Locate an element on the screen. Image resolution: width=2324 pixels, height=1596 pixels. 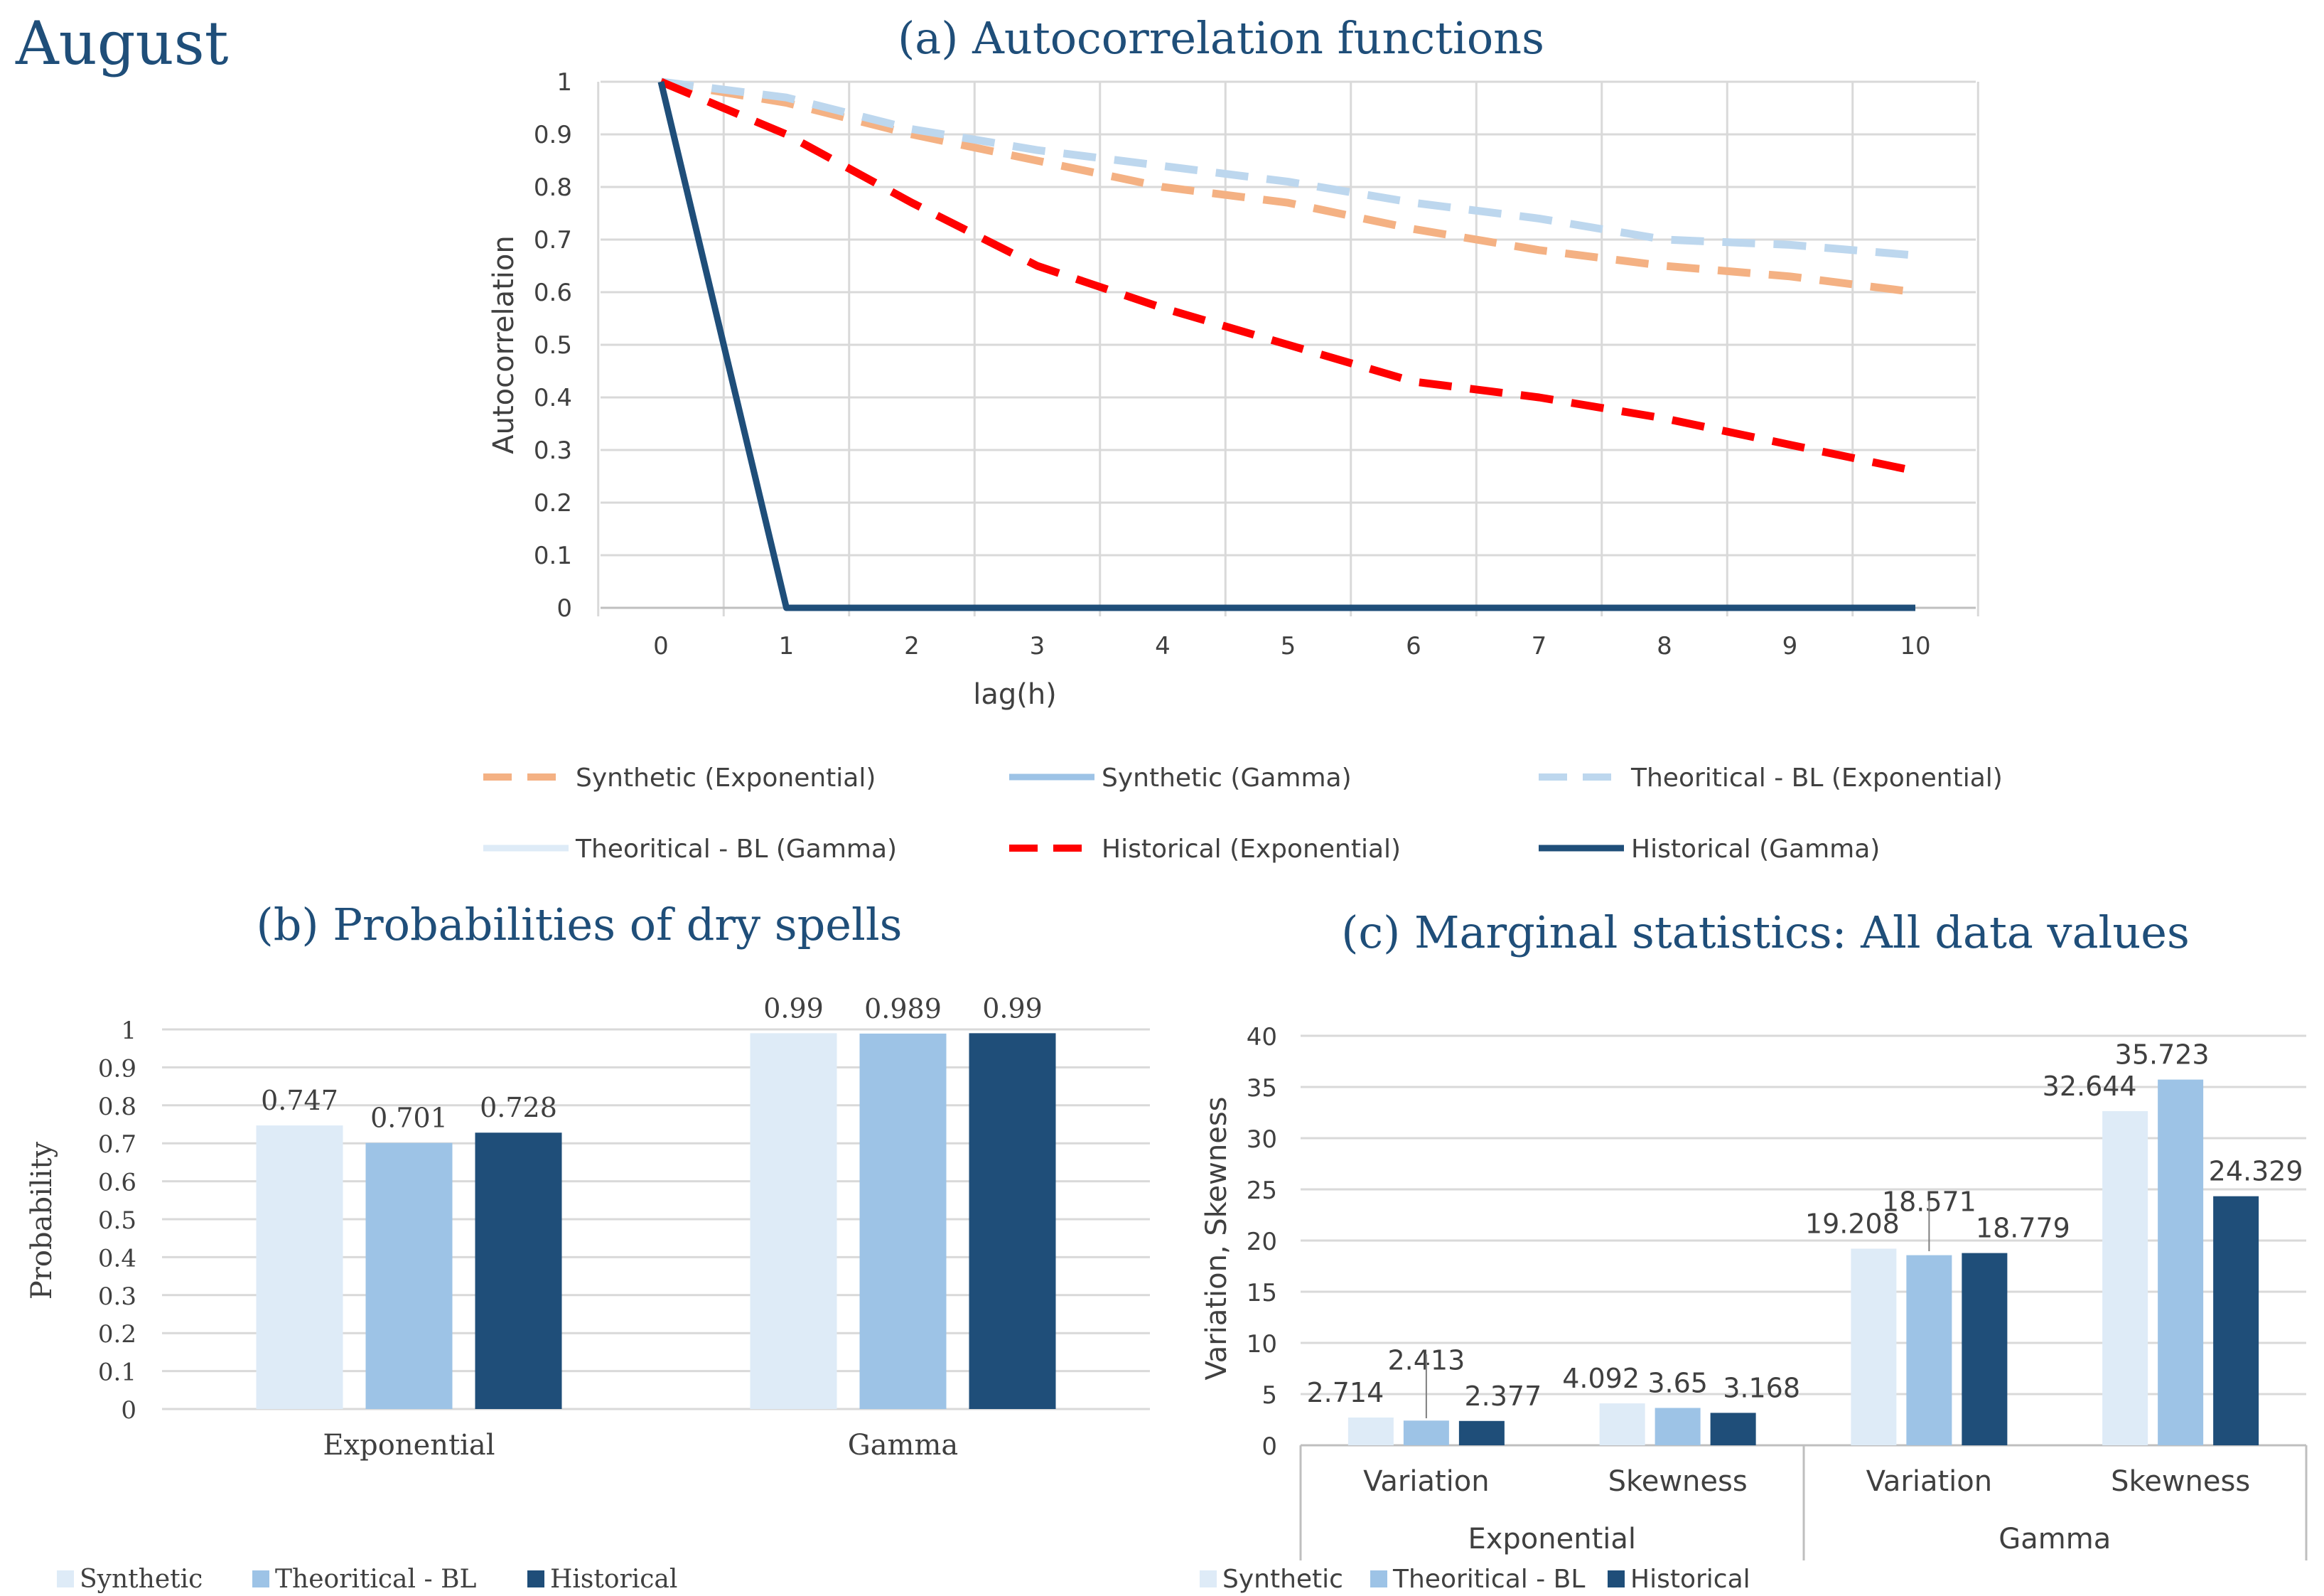
c-ytick-label: 20 is located at coordinates (1262, 1242).